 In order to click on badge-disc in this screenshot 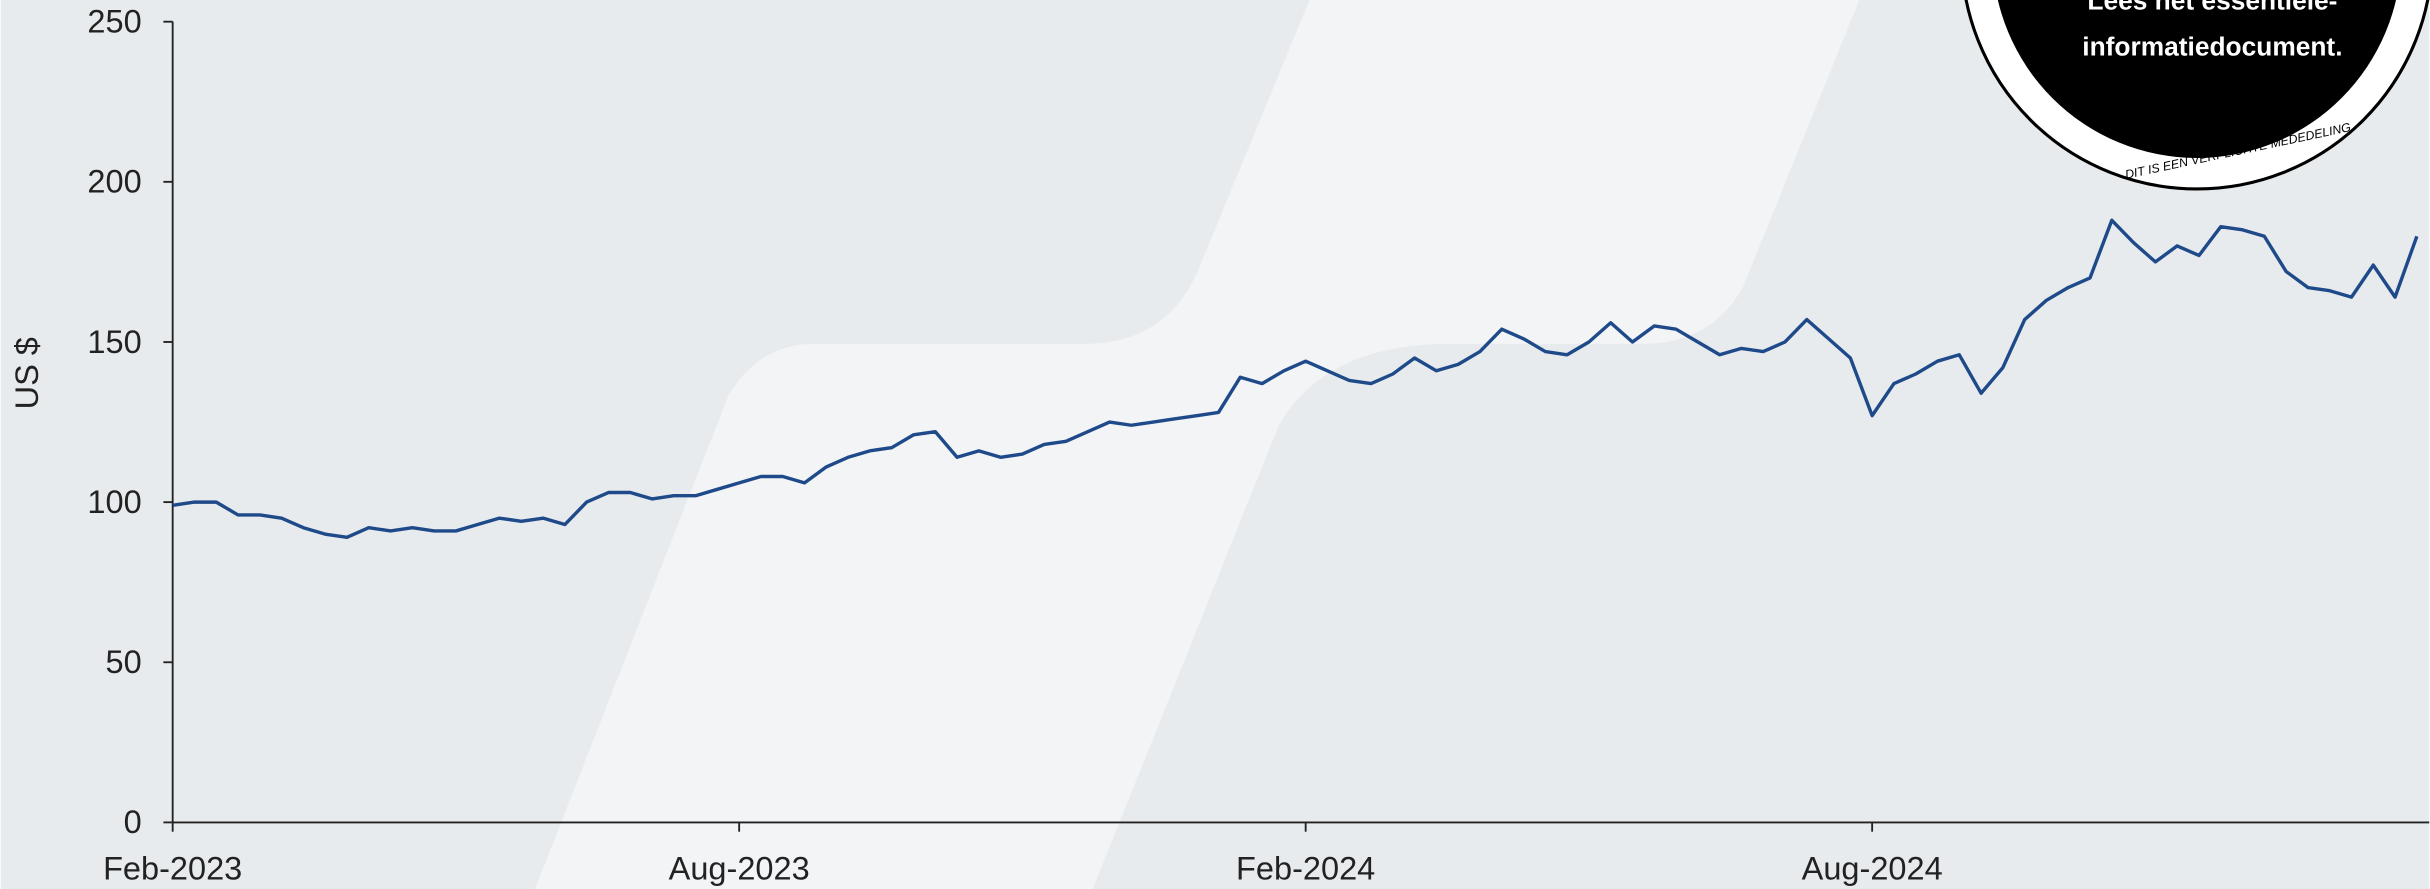, I will do `click(2196, 79)`.